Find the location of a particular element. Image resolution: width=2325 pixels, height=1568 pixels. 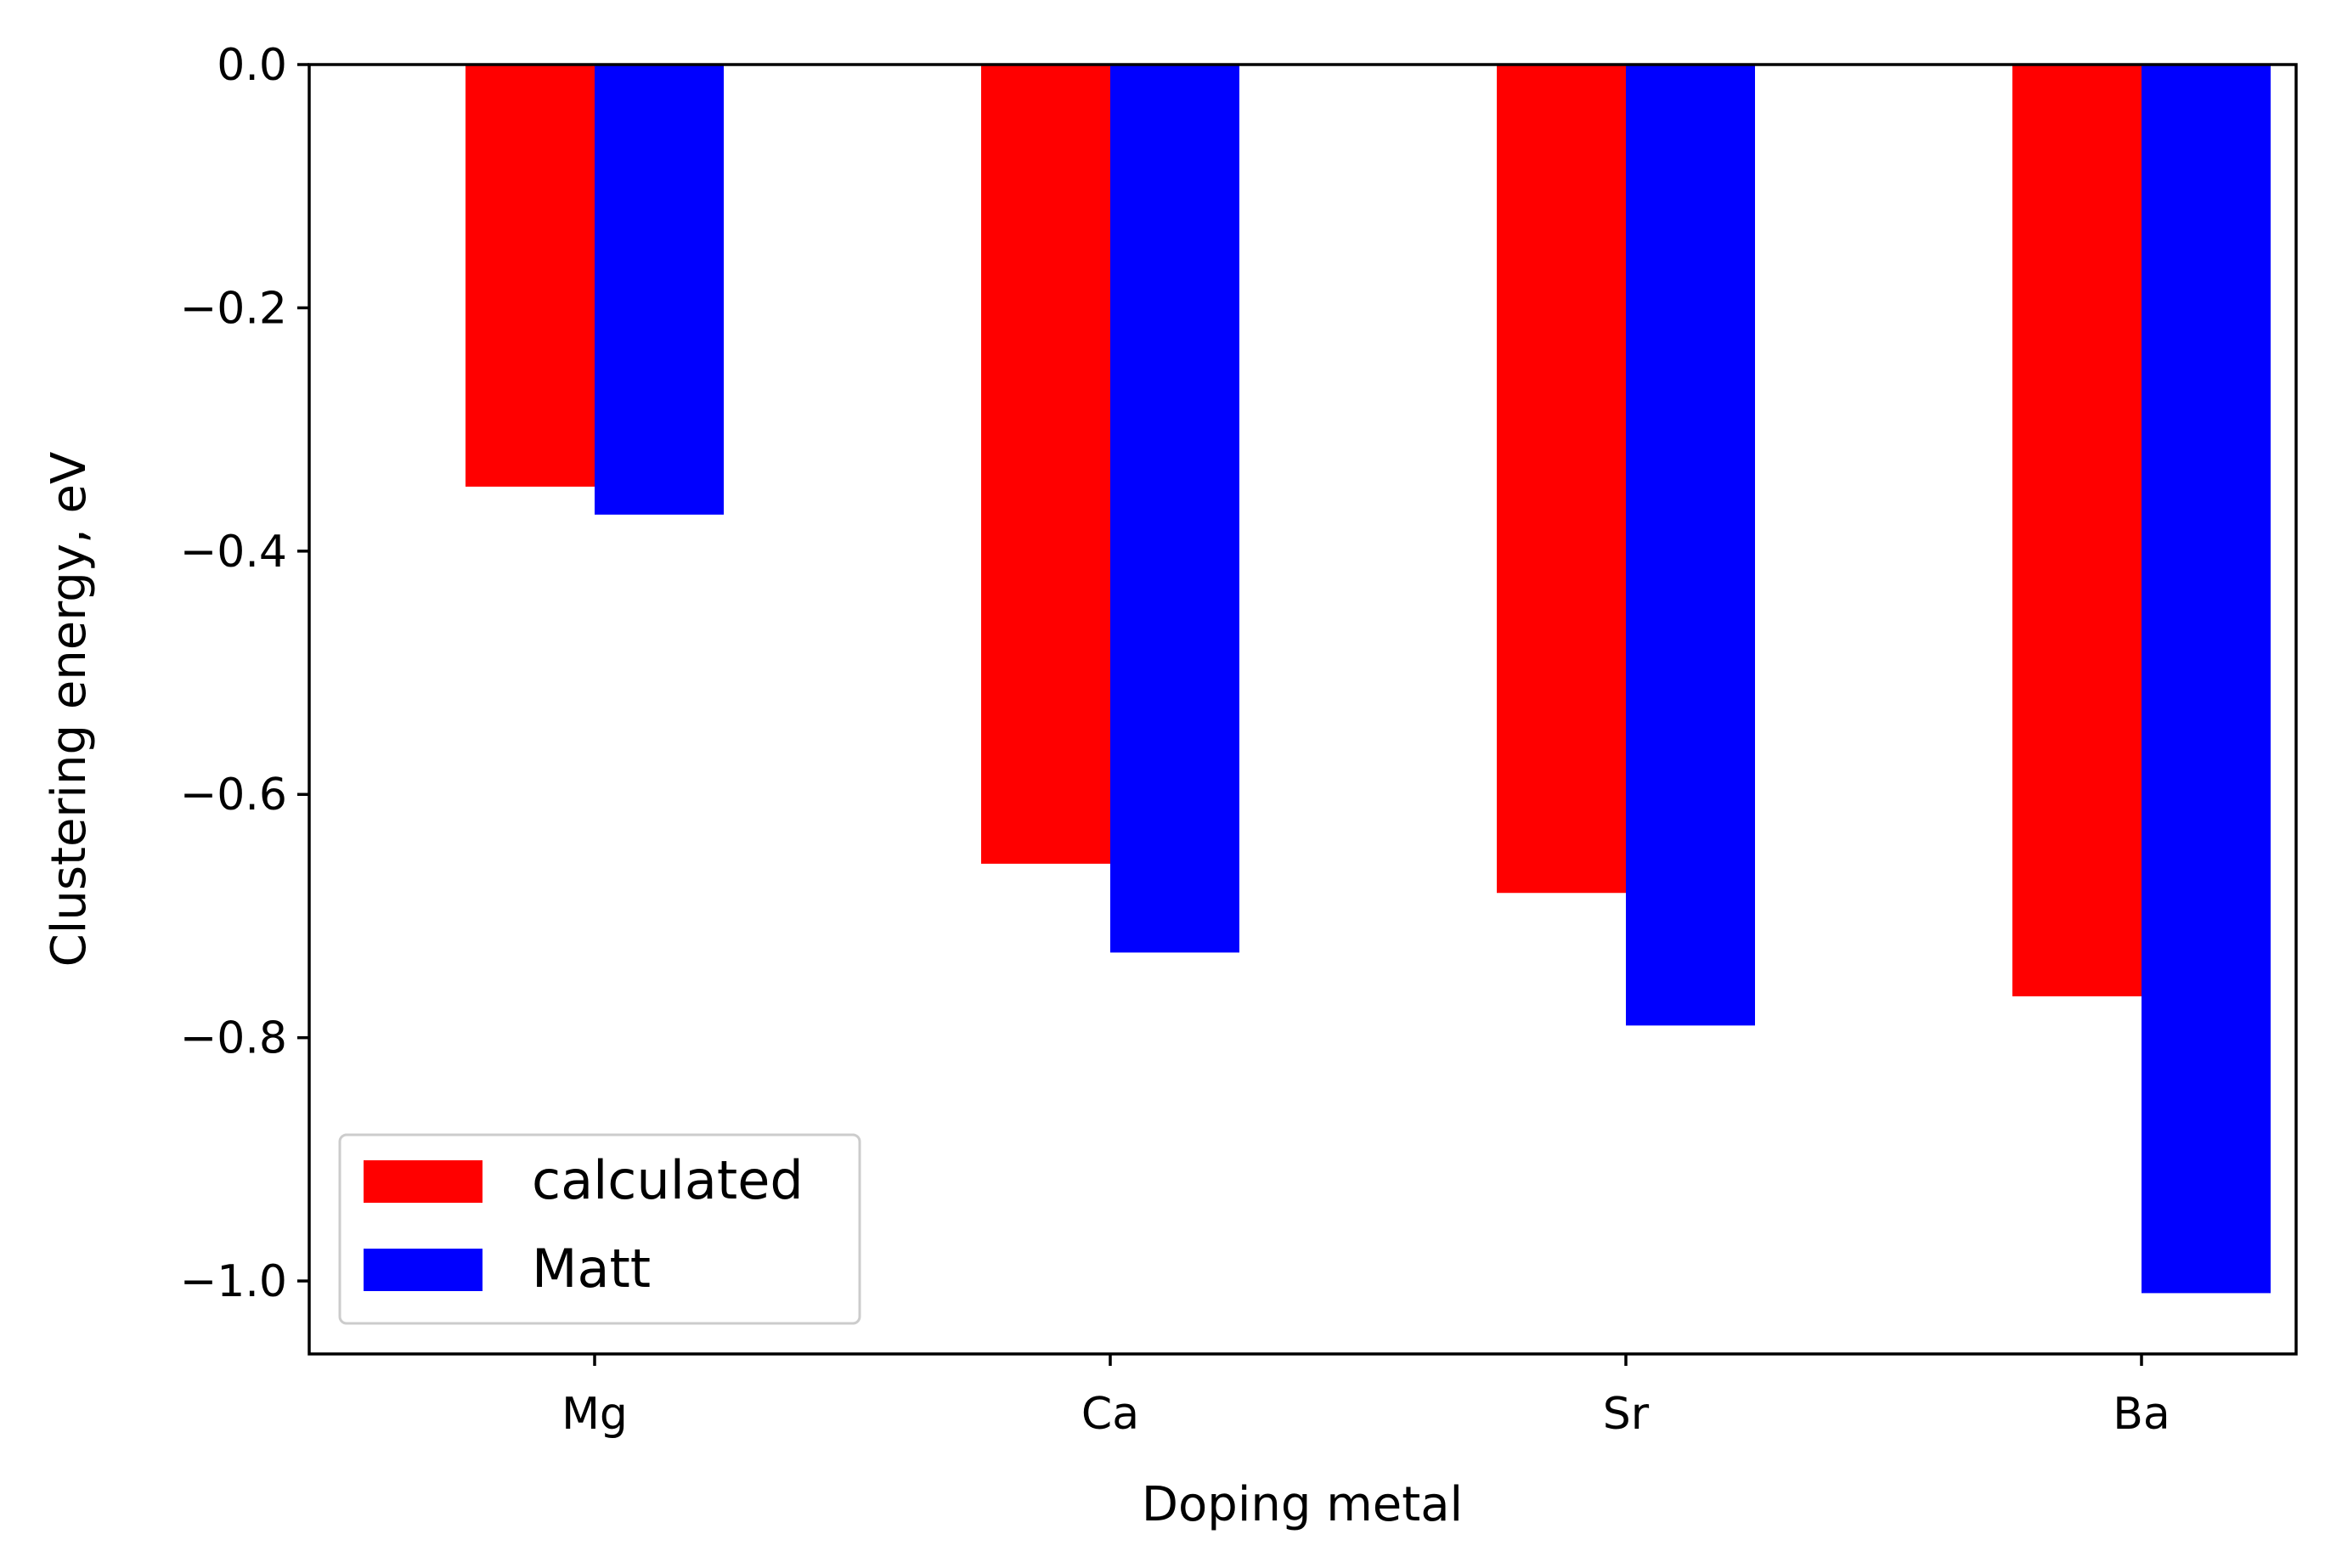

y-axis-label: Clustering energy, eV is located at coordinates (69, 710).